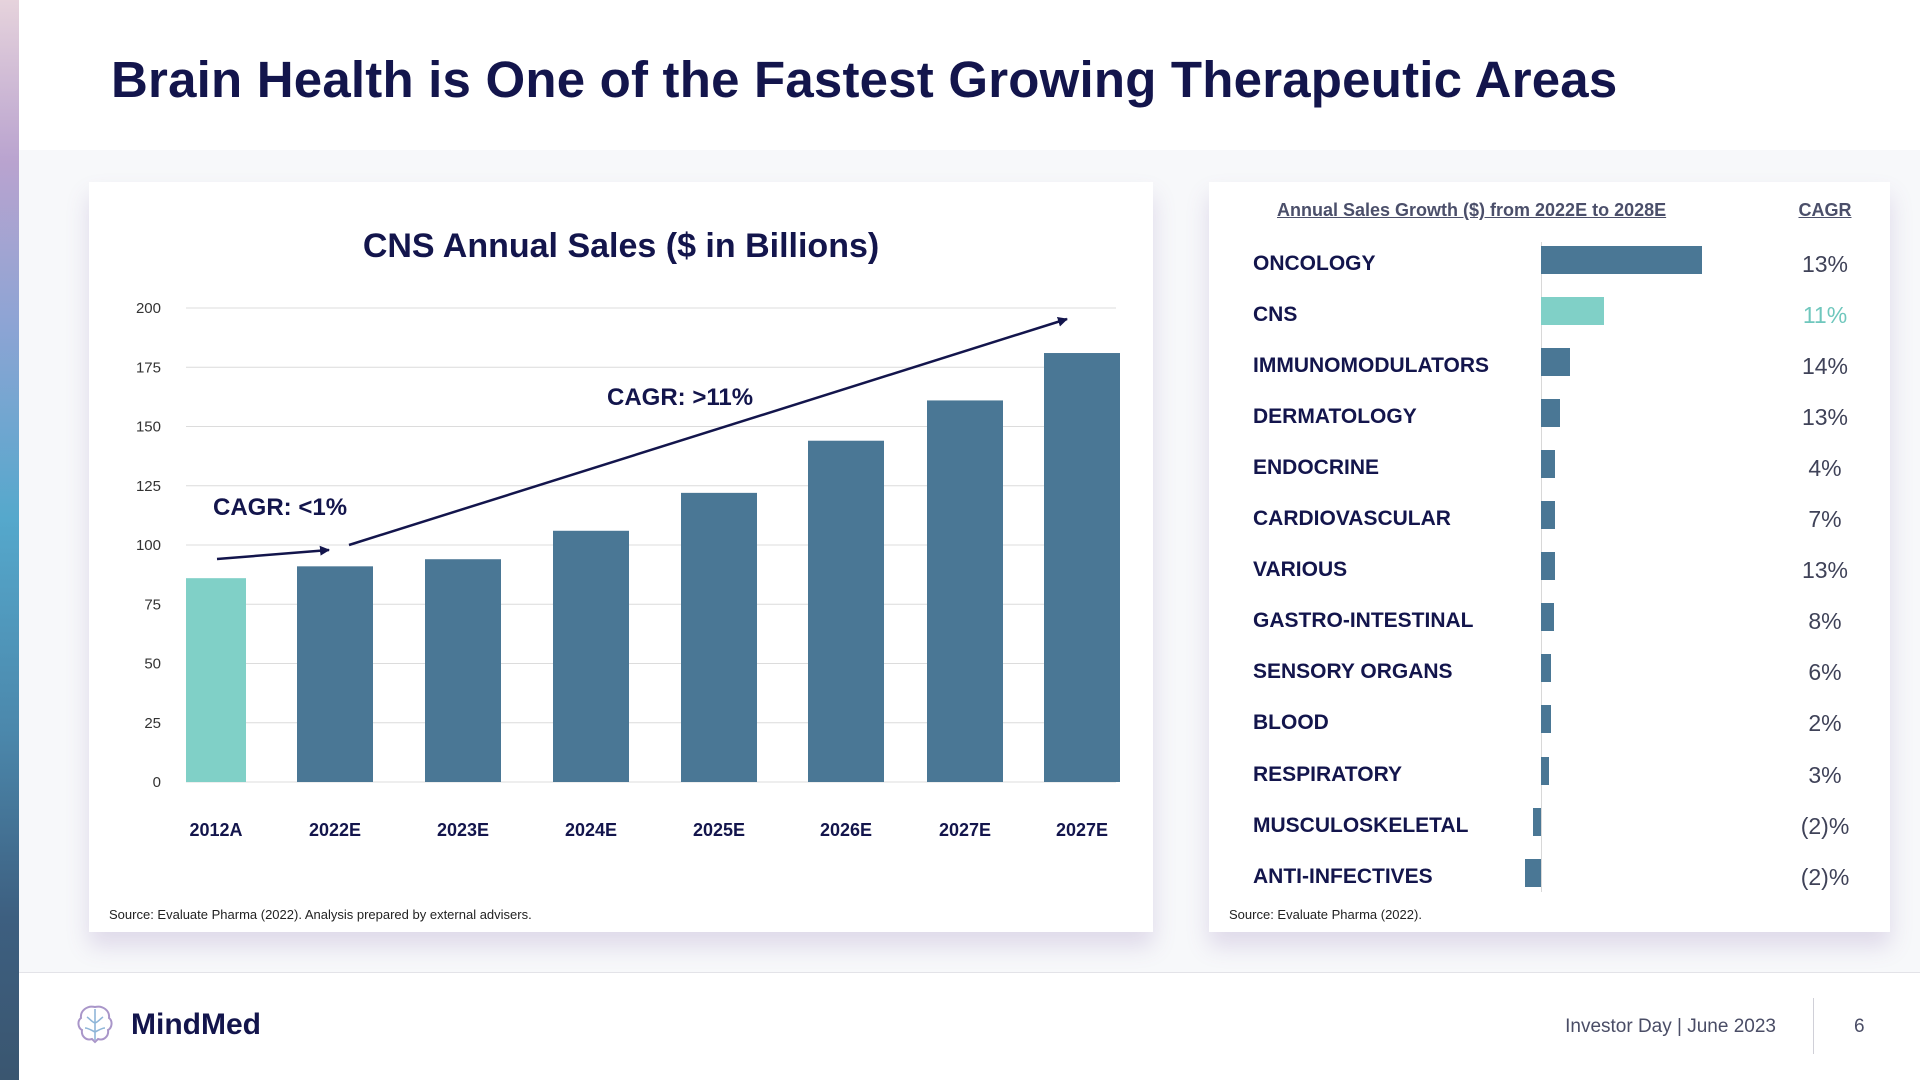 Image resolution: width=1920 pixels, height=1080 pixels. What do you see at coordinates (215, 830) in the screenshot?
I see `x-tick-label: 2012A` at bounding box center [215, 830].